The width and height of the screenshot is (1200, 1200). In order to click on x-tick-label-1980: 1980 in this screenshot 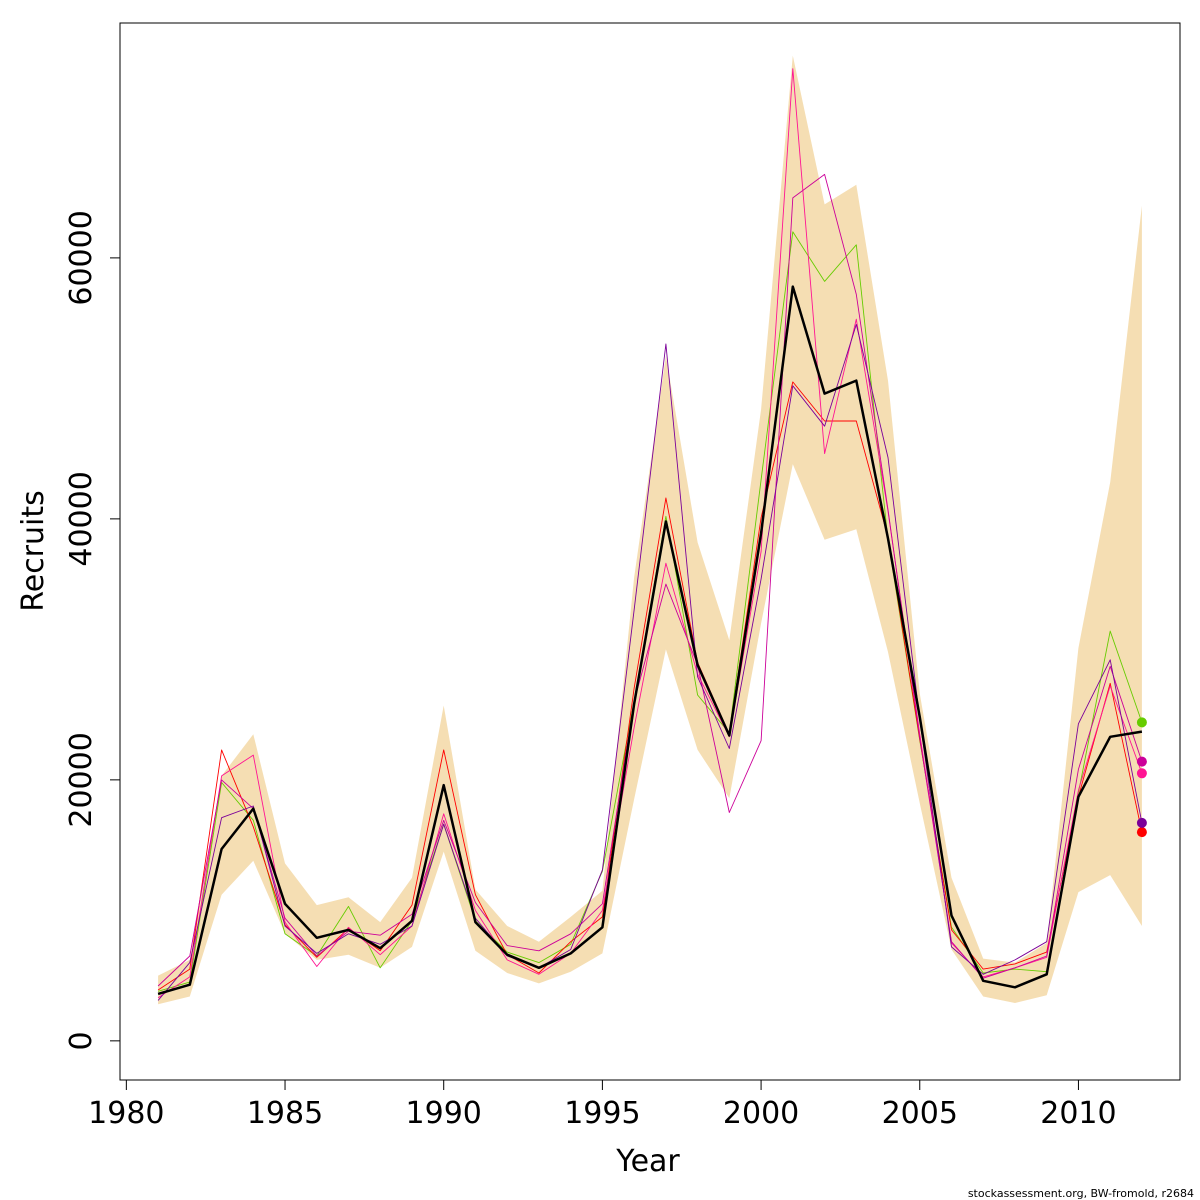, I will do `click(126, 1113)`.